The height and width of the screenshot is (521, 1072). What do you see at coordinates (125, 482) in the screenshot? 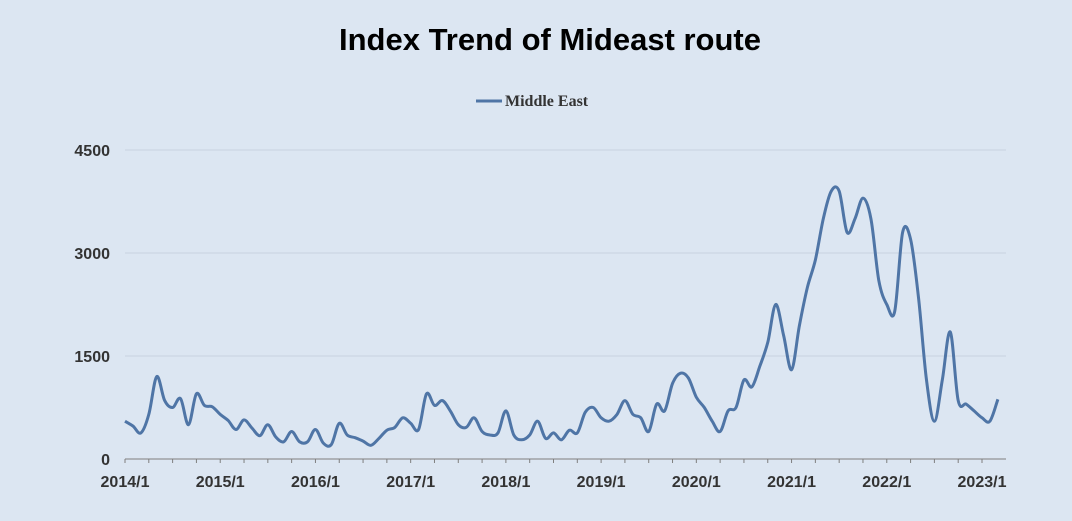
I see `x-tick-label: 2014/1` at bounding box center [125, 482].